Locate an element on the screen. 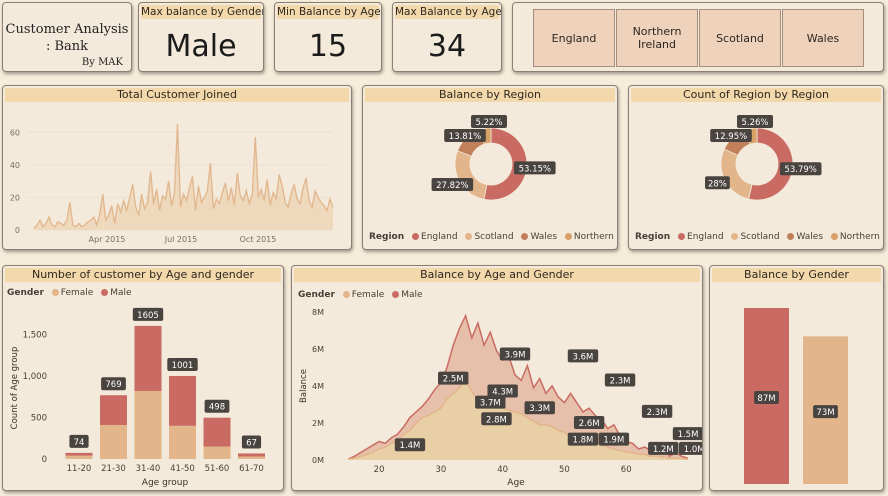  kpi-label: Max balance by Gender is located at coordinates (202, 12).